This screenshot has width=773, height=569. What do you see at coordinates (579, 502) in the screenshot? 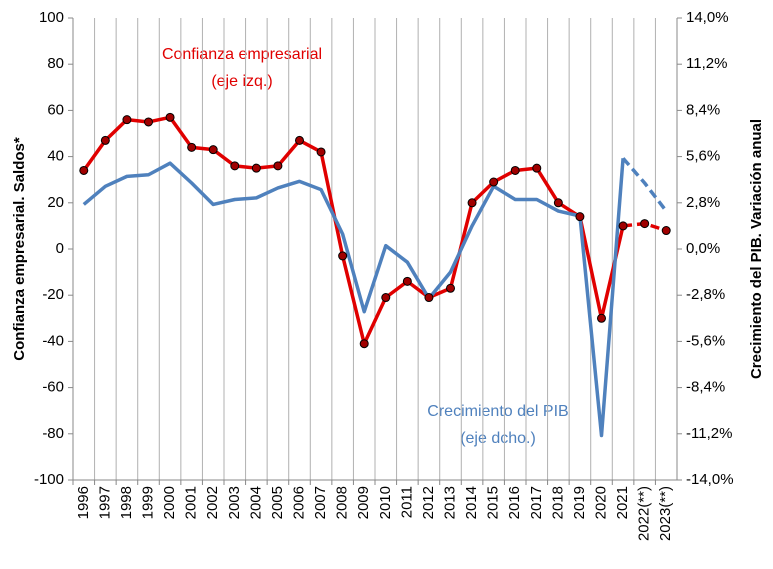
I see `x-tick-label: 2019` at bounding box center [579, 502].